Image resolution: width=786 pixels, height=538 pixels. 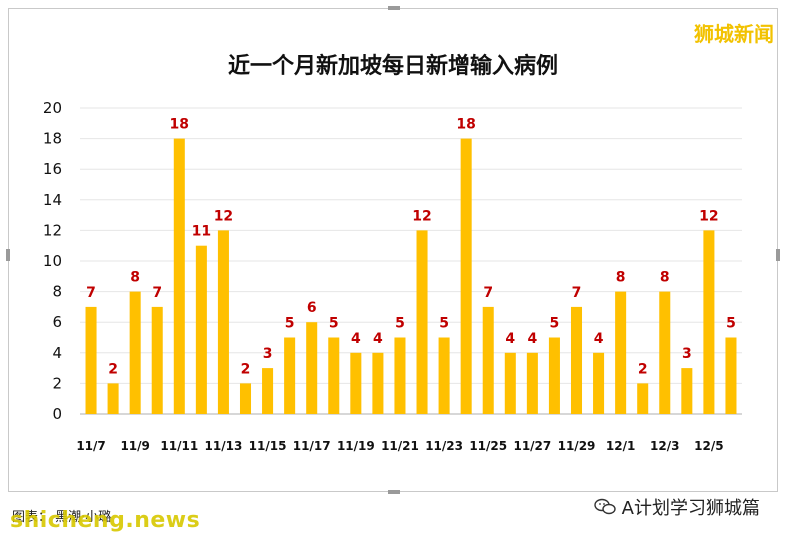 I want to click on resize-handle-left, so click(x=8, y=255).